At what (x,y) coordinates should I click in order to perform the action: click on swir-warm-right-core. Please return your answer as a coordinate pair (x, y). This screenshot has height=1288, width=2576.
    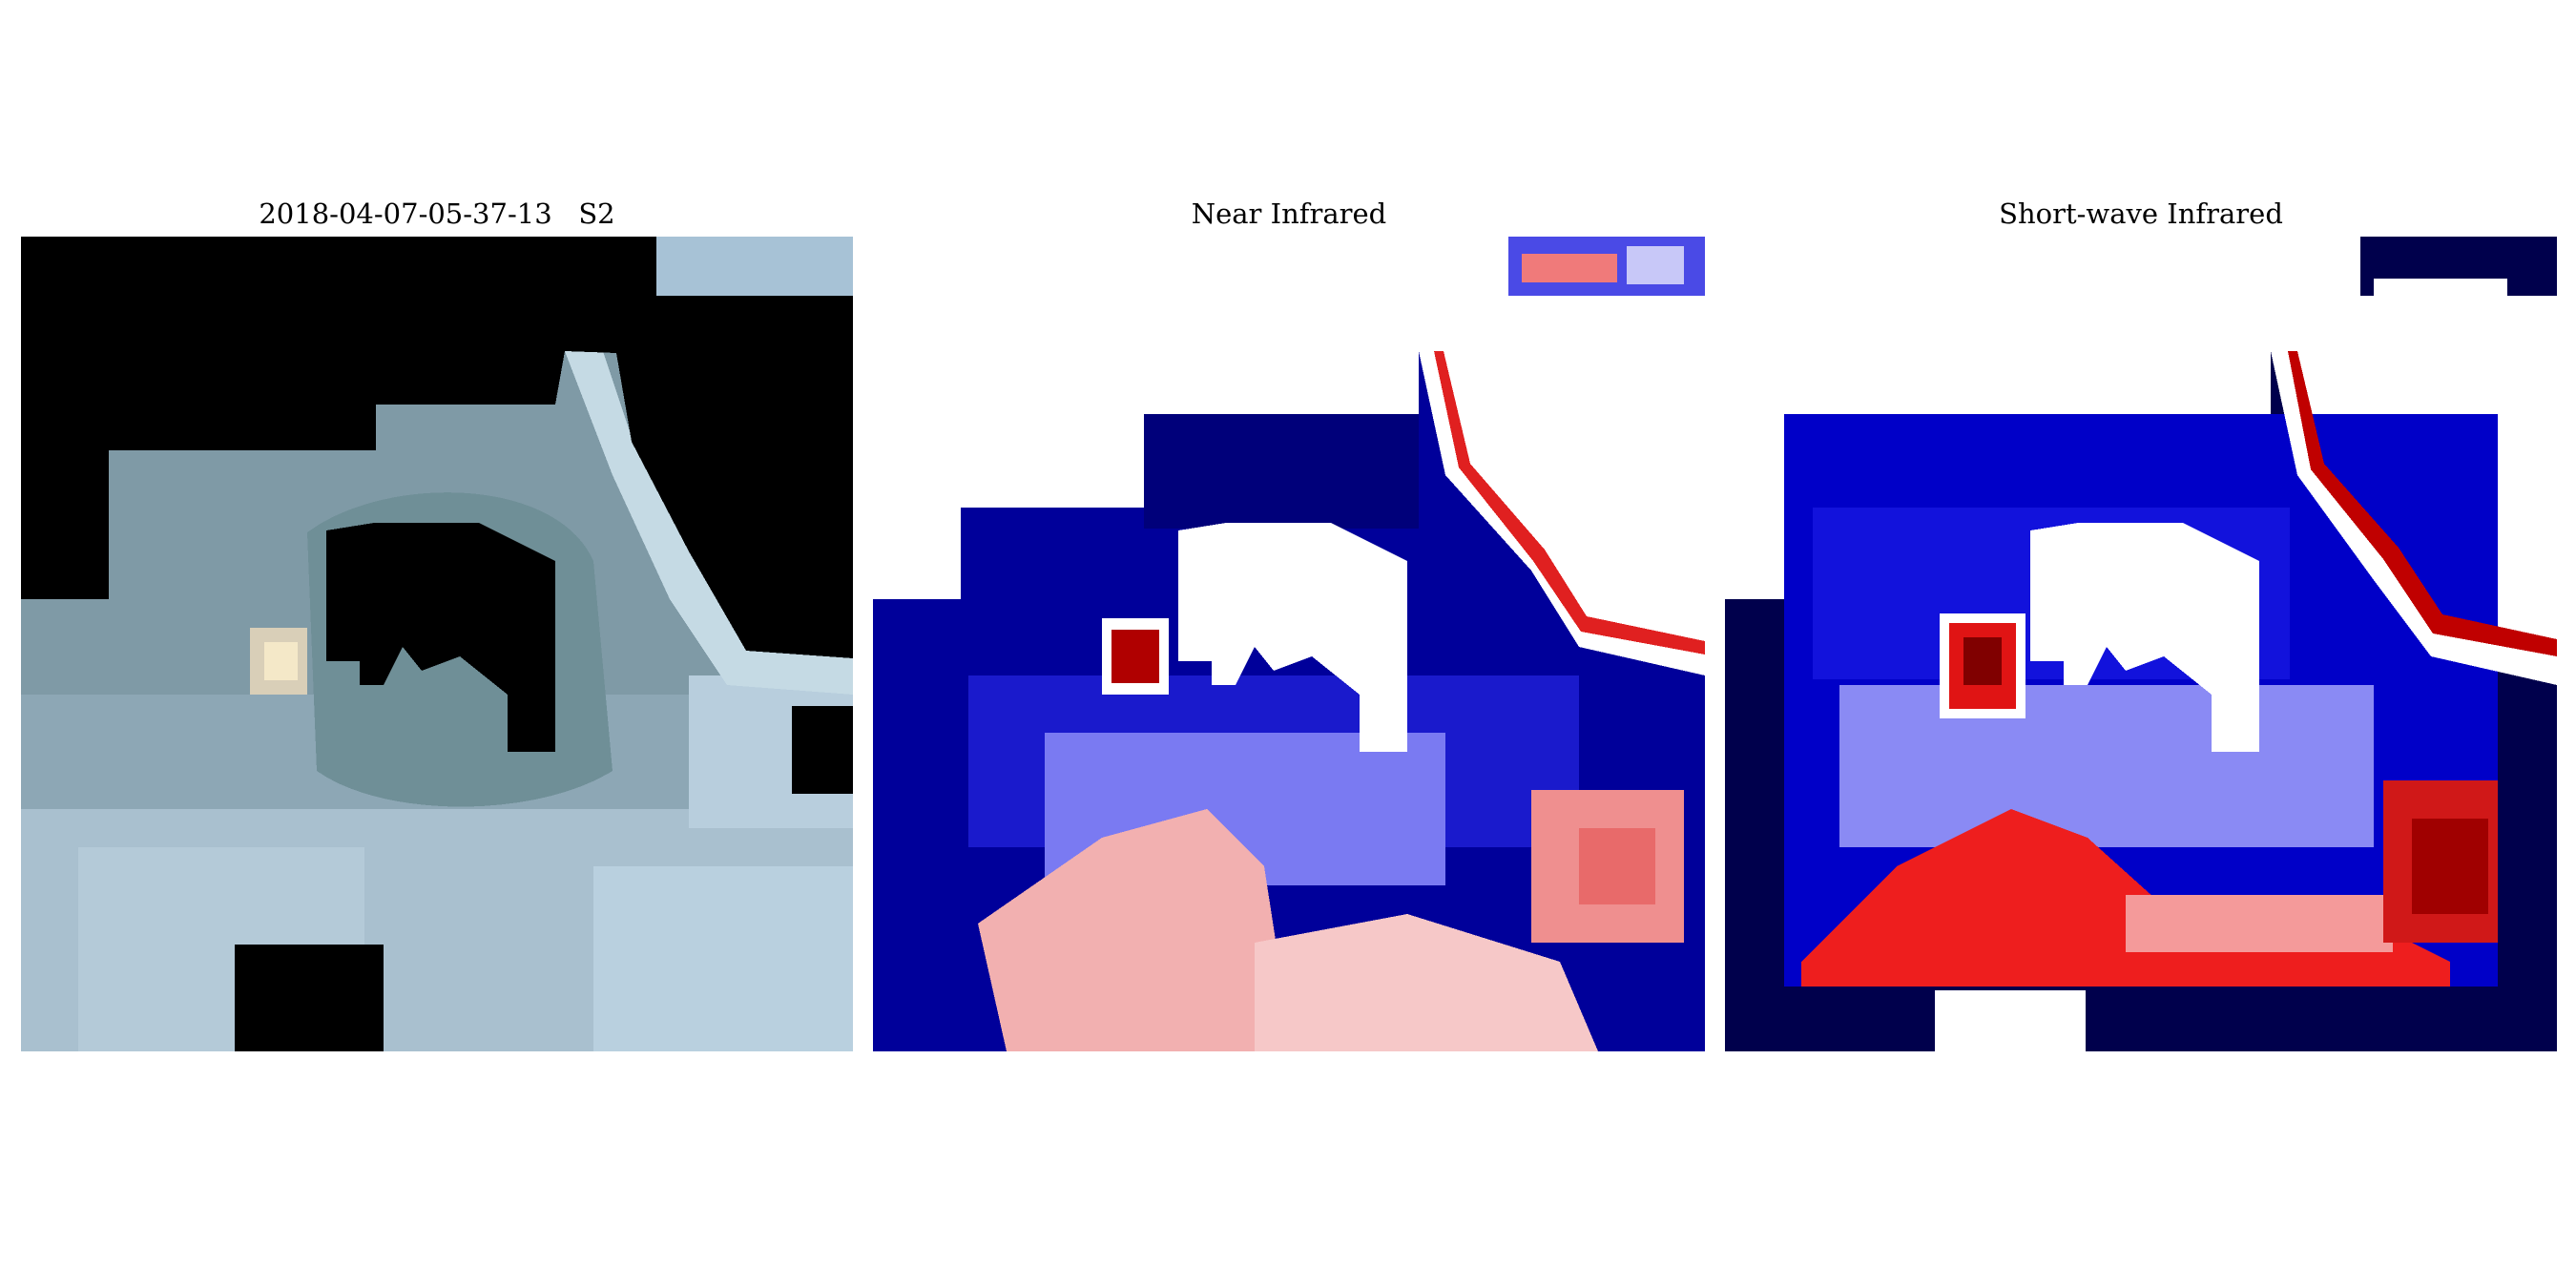
    Looking at the image, I should click on (2450, 866).